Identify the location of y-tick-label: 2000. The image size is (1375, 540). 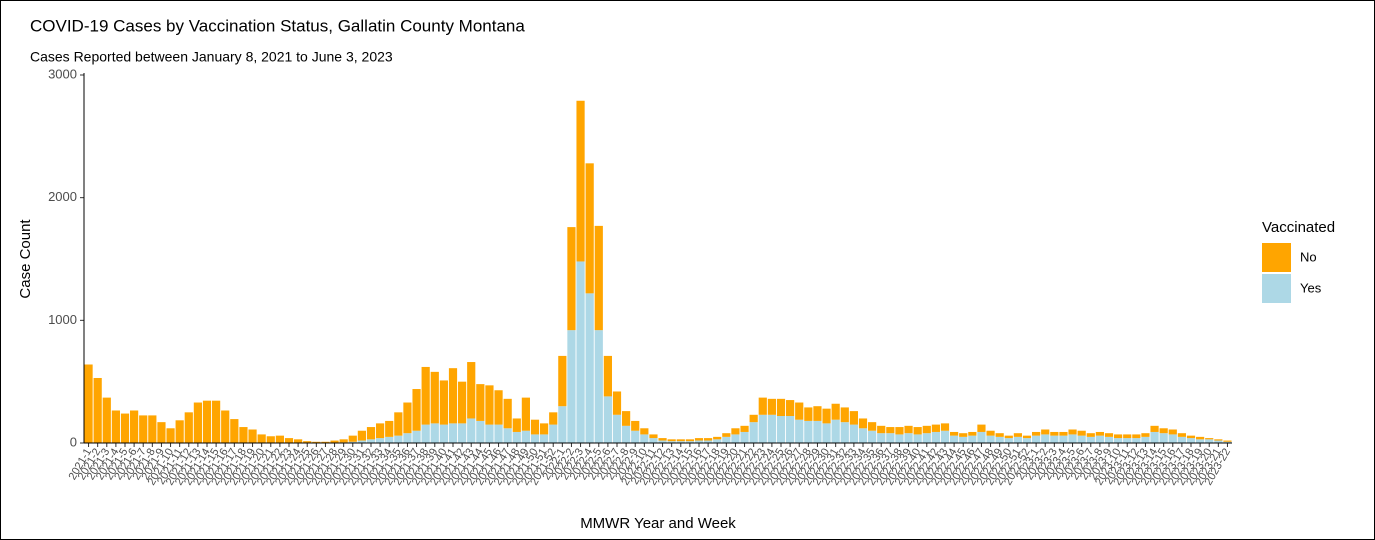
(62, 196).